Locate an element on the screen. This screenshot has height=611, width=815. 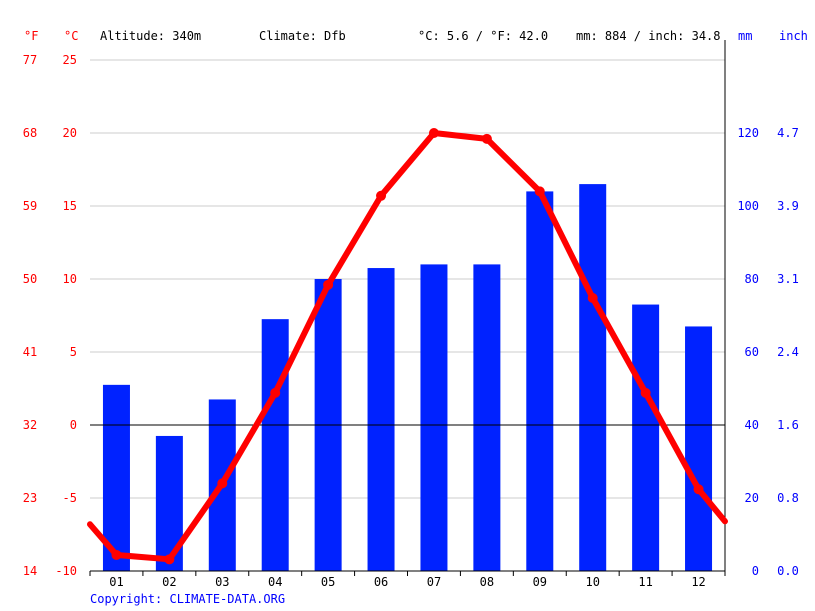
inch-tick-label: 3.1 is located at coordinates (788, 279).